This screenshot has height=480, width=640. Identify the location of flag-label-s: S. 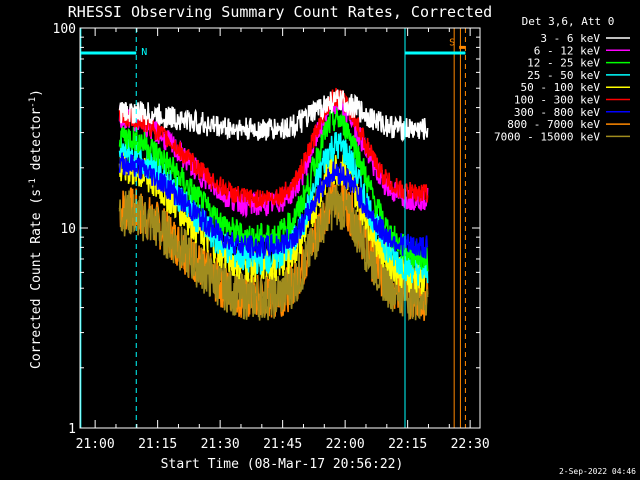
(452, 42).